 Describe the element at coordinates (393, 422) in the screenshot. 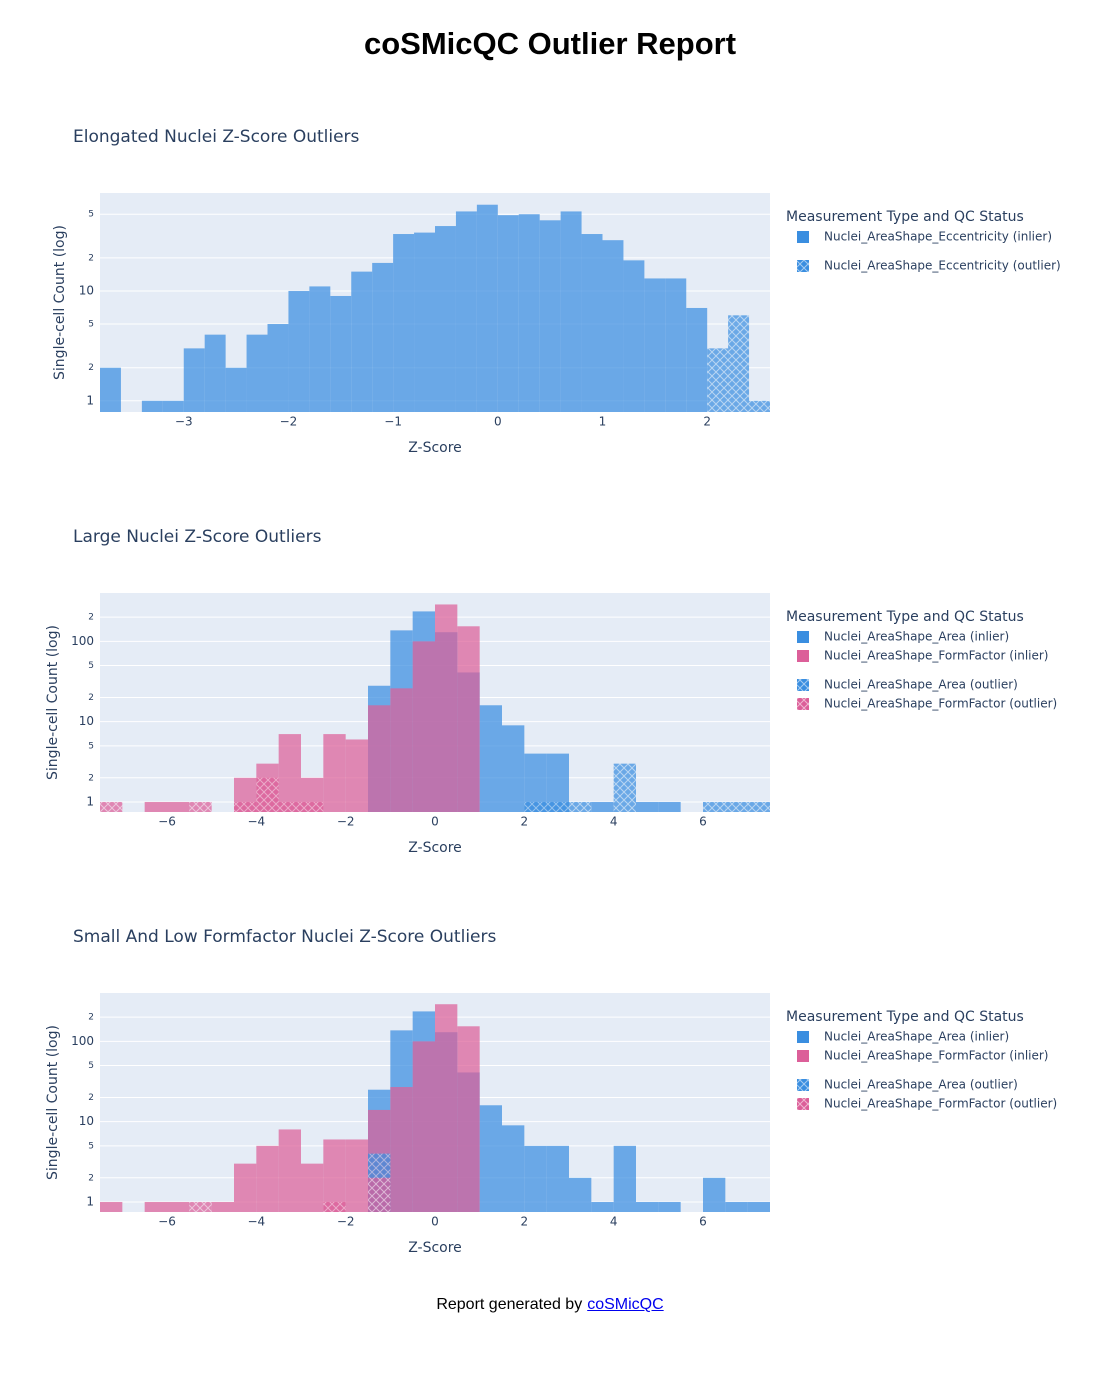

I see `x-tick-label: −1` at that location.